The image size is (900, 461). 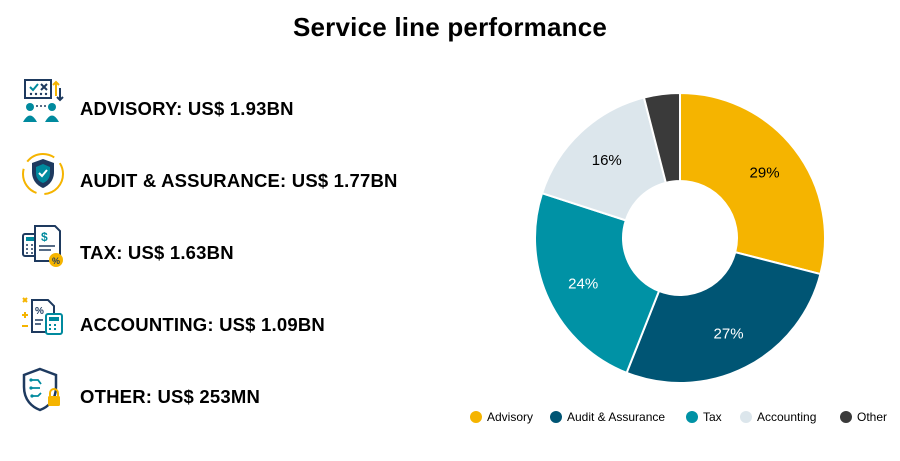 I want to click on service-line-accounting: % ACCOUNTING: US$ 1.09BN, so click(x=230, y=324).